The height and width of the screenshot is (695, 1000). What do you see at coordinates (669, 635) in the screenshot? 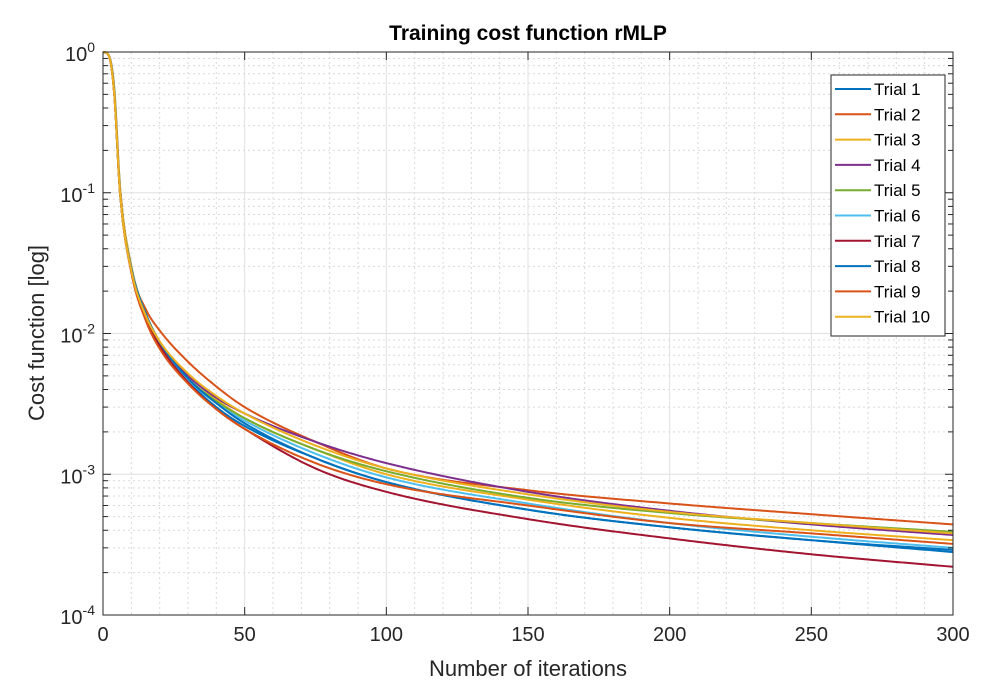
I see `x-tick-label: 200` at bounding box center [669, 635].